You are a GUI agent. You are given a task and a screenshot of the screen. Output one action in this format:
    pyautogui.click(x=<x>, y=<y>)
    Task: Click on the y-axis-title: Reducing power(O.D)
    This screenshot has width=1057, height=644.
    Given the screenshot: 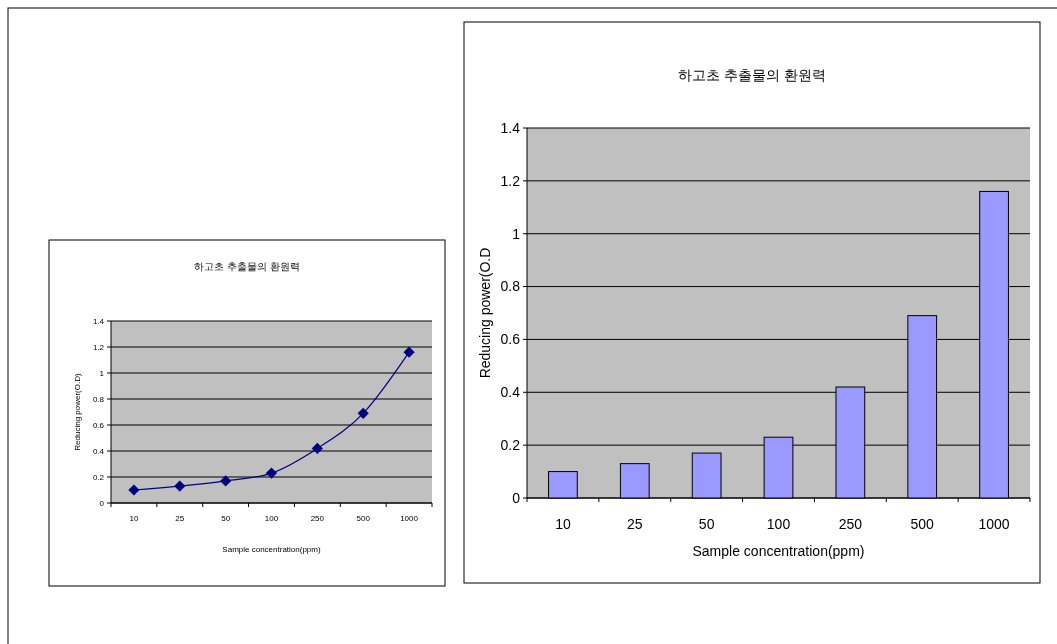 What is the action you would take?
    pyautogui.click(x=77, y=411)
    